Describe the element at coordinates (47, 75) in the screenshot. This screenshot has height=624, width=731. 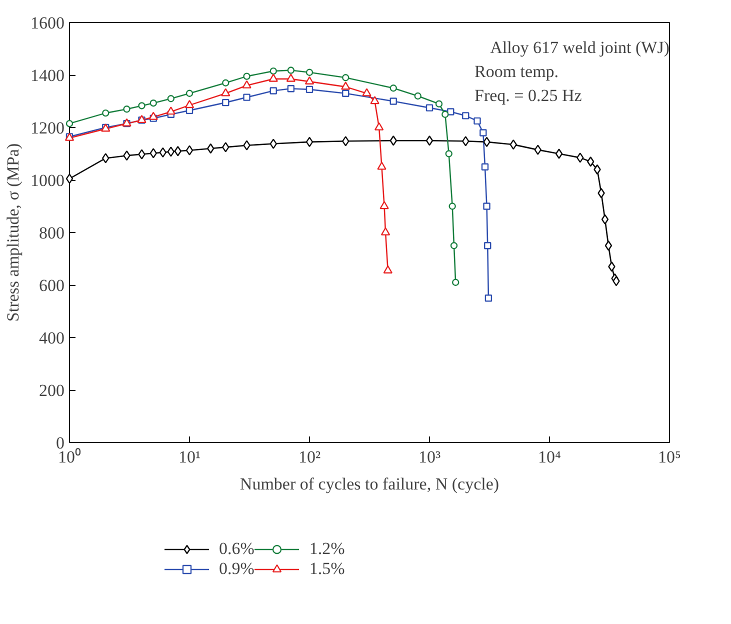
I see `y-tick-label: 1400` at that location.